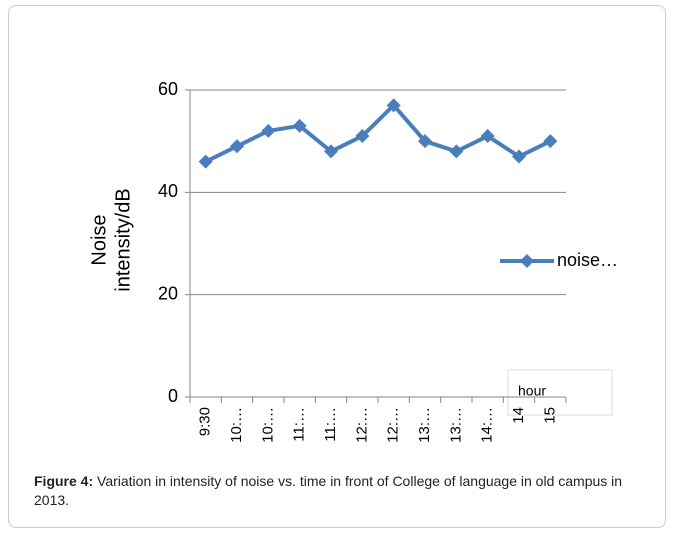  What do you see at coordinates (560, 392) in the screenshot?
I see `x-axis-label-box` at bounding box center [560, 392].